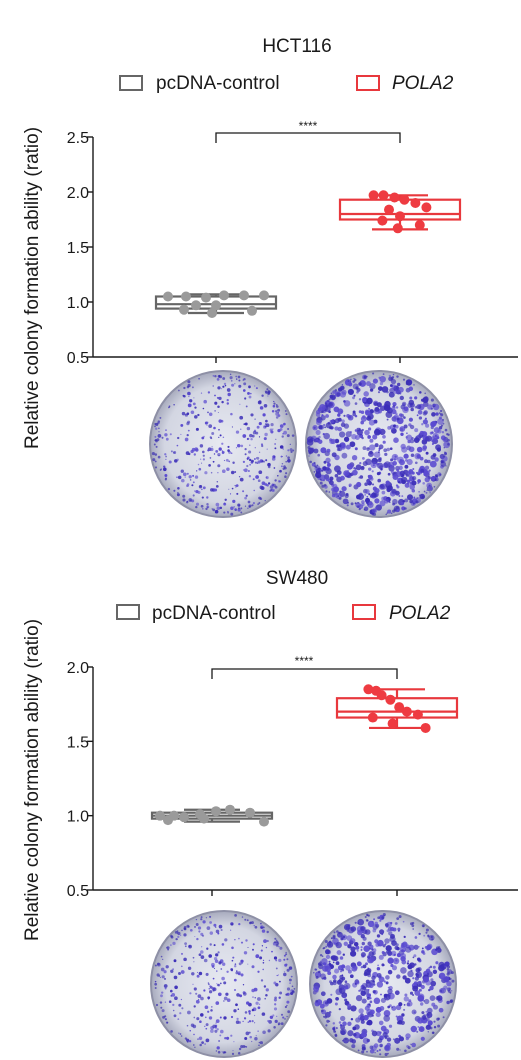 This screenshot has height=1060, width=521. I want to click on data-point, so click(406, 711).